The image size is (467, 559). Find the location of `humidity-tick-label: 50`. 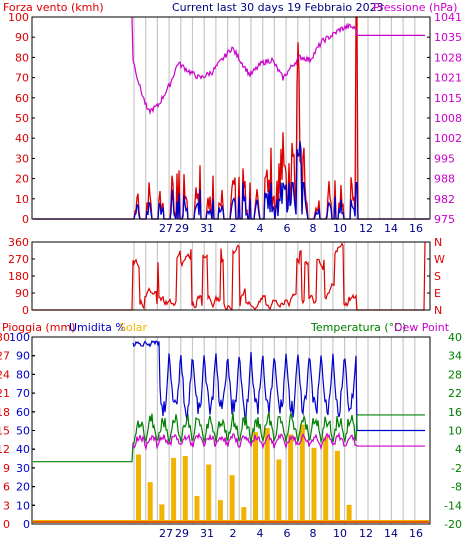

humidity-tick-label: 50 is located at coordinates (23, 431).